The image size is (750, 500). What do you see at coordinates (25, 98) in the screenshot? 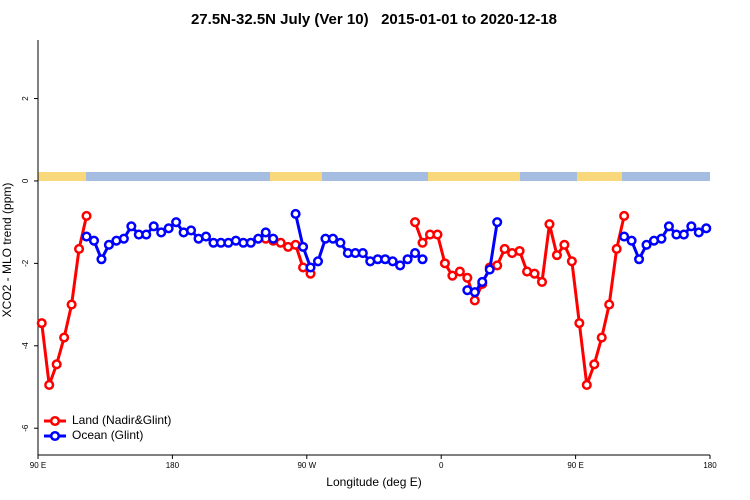
I see `y-tick-label: 2` at bounding box center [25, 98].